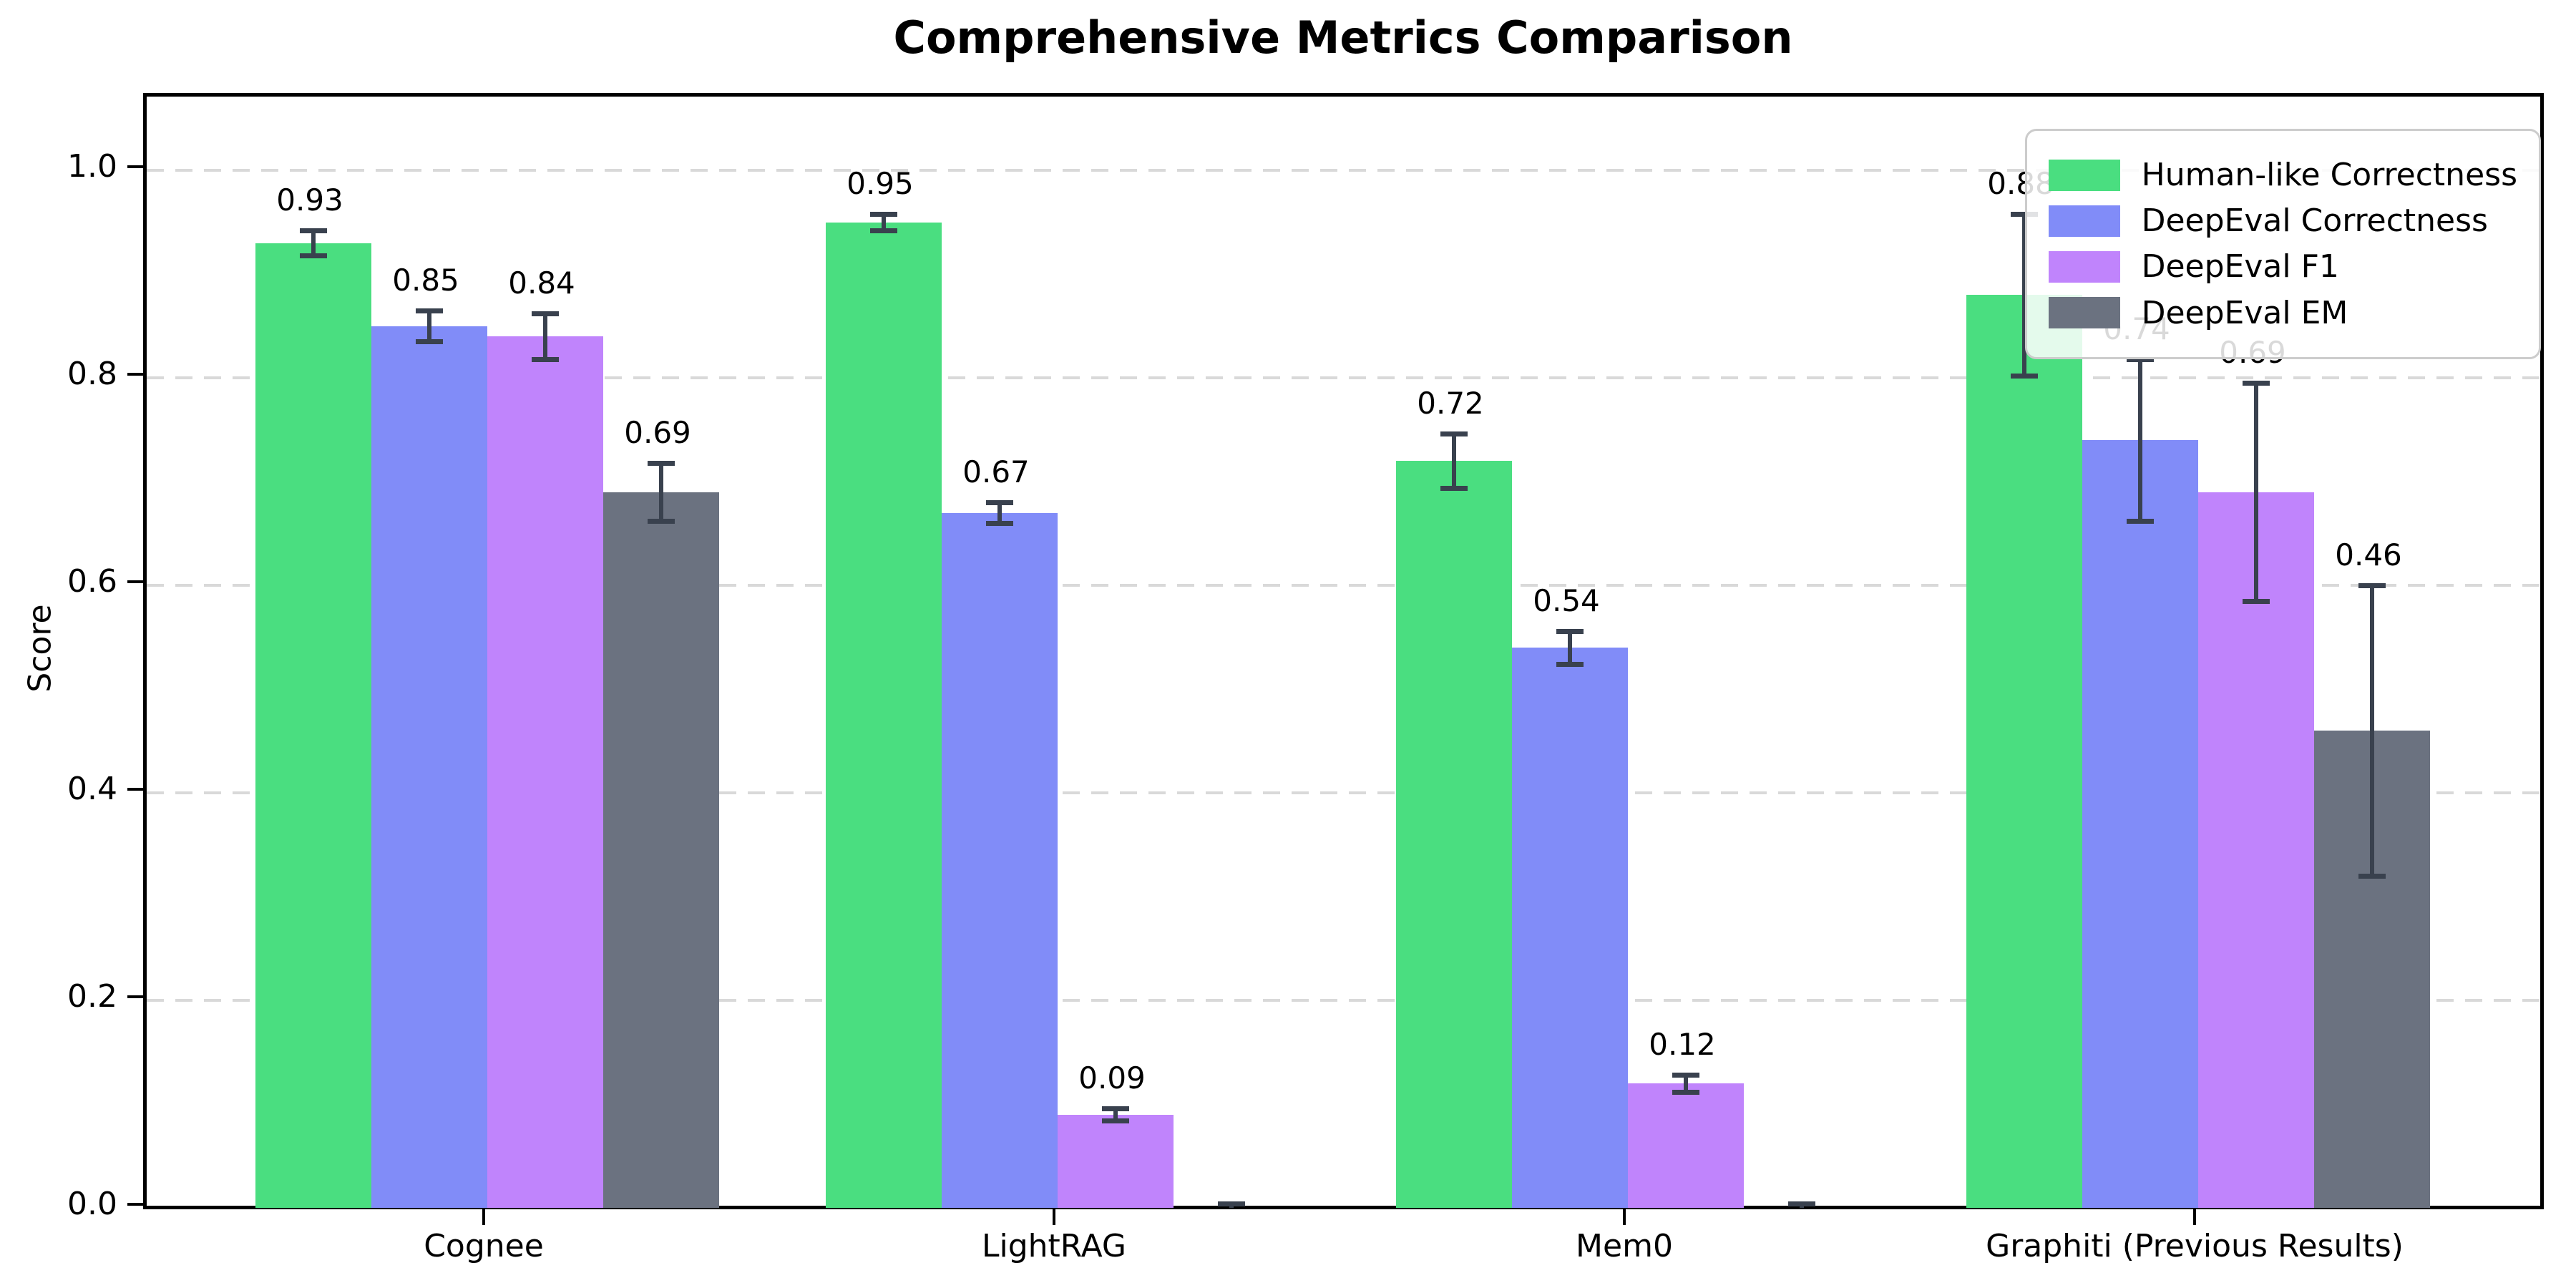  What do you see at coordinates (1343, 37) in the screenshot?
I see `chart-title: Comprehensive Metrics Comparison` at bounding box center [1343, 37].